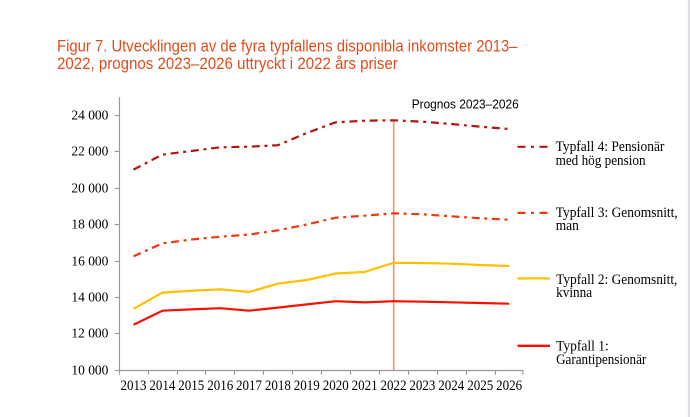 Image resolution: width=690 pixels, height=417 pixels. I want to click on svg-text: 2019, so click(307, 386).